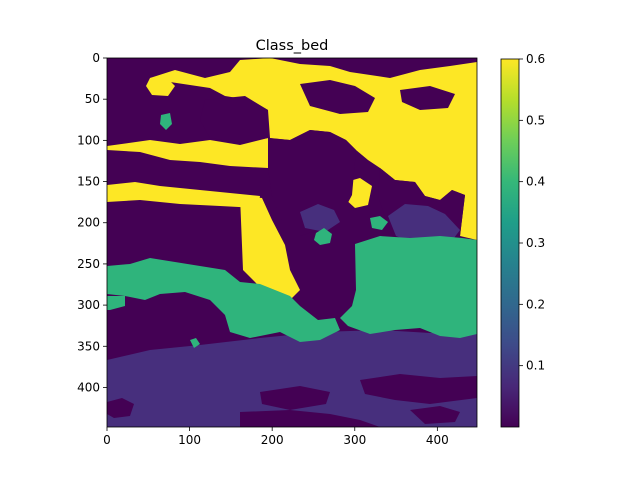 This screenshot has width=640, height=480. What do you see at coordinates (535, 59) in the screenshot?
I see `colorbar-tick-label: 0.6` at bounding box center [535, 59].